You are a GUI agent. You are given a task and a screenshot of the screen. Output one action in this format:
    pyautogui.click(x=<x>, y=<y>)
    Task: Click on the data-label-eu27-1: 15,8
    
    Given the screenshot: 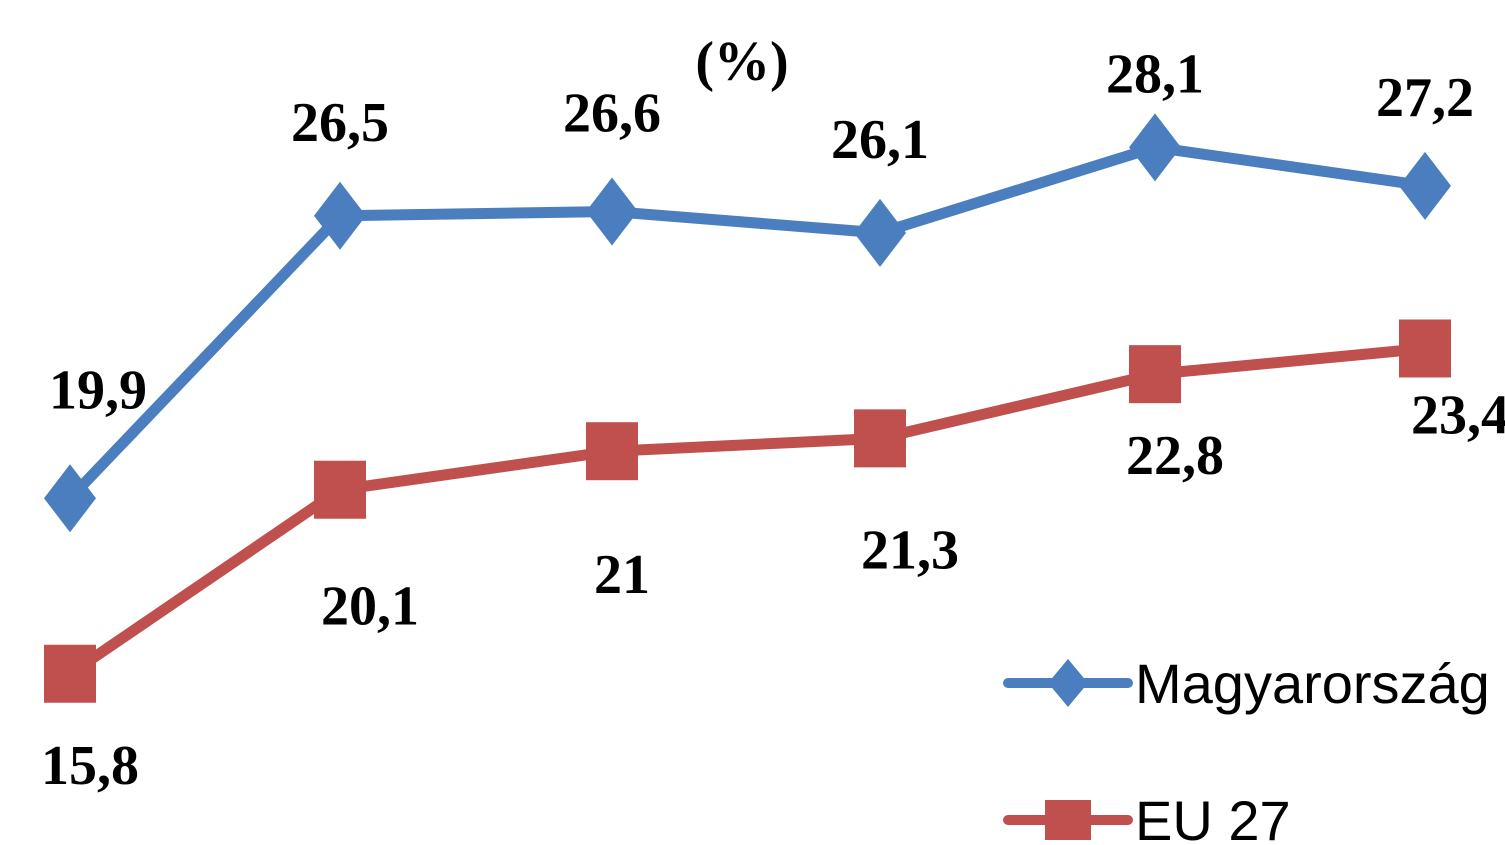 What is the action you would take?
    pyautogui.click(x=90, y=766)
    